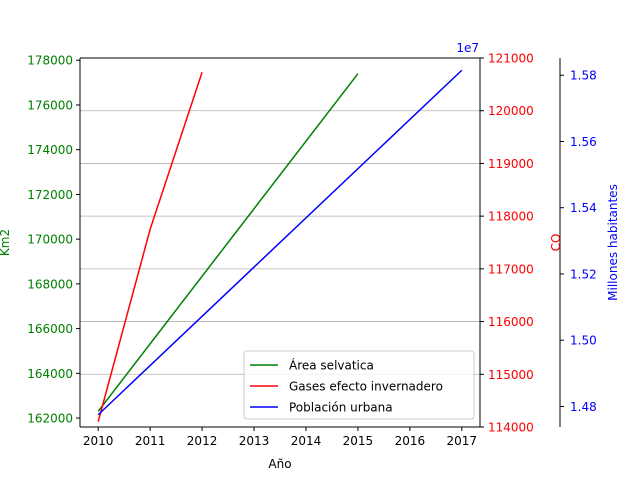  What do you see at coordinates (583, 407) in the screenshot?
I see `right2-tick-label: 1.48` at bounding box center [583, 407].